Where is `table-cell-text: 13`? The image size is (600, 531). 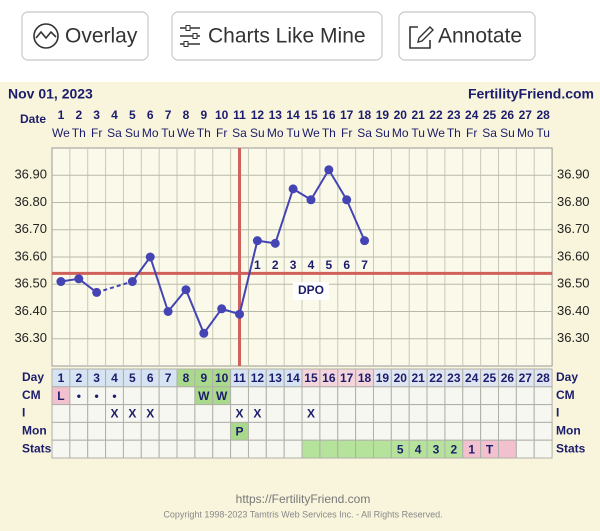
table-cell-text: 13 is located at coordinates (276, 378).